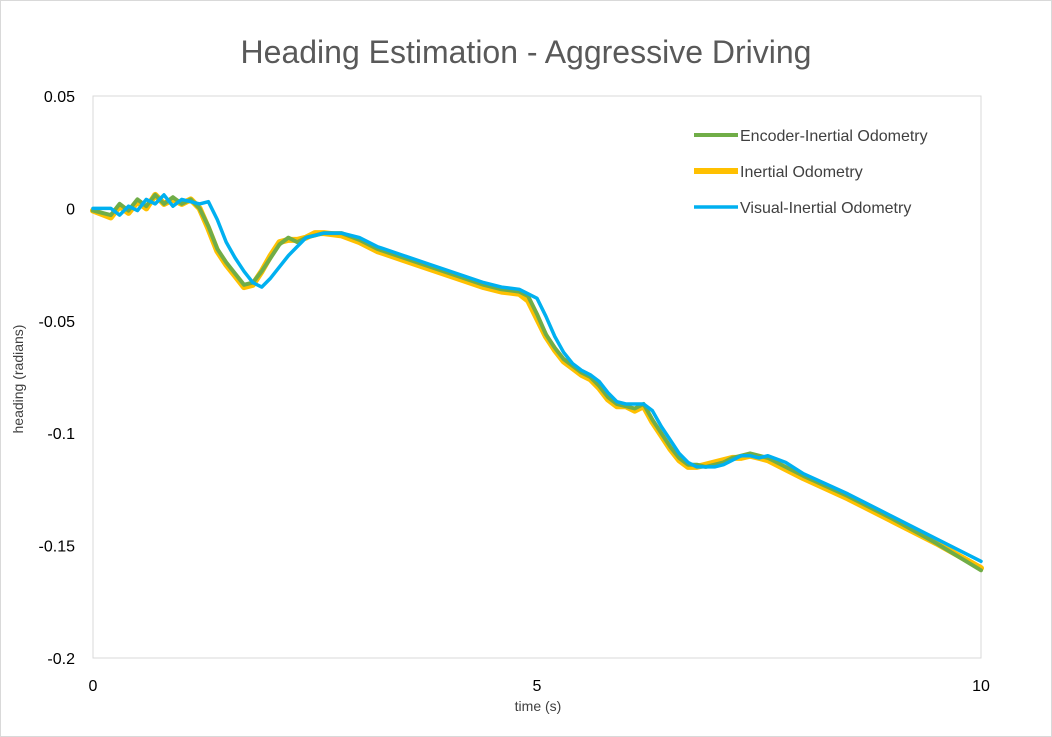 The width and height of the screenshot is (1052, 737). Describe the element at coordinates (801, 172) in the screenshot. I see `legend-label-1: Inertial Odometry` at that location.